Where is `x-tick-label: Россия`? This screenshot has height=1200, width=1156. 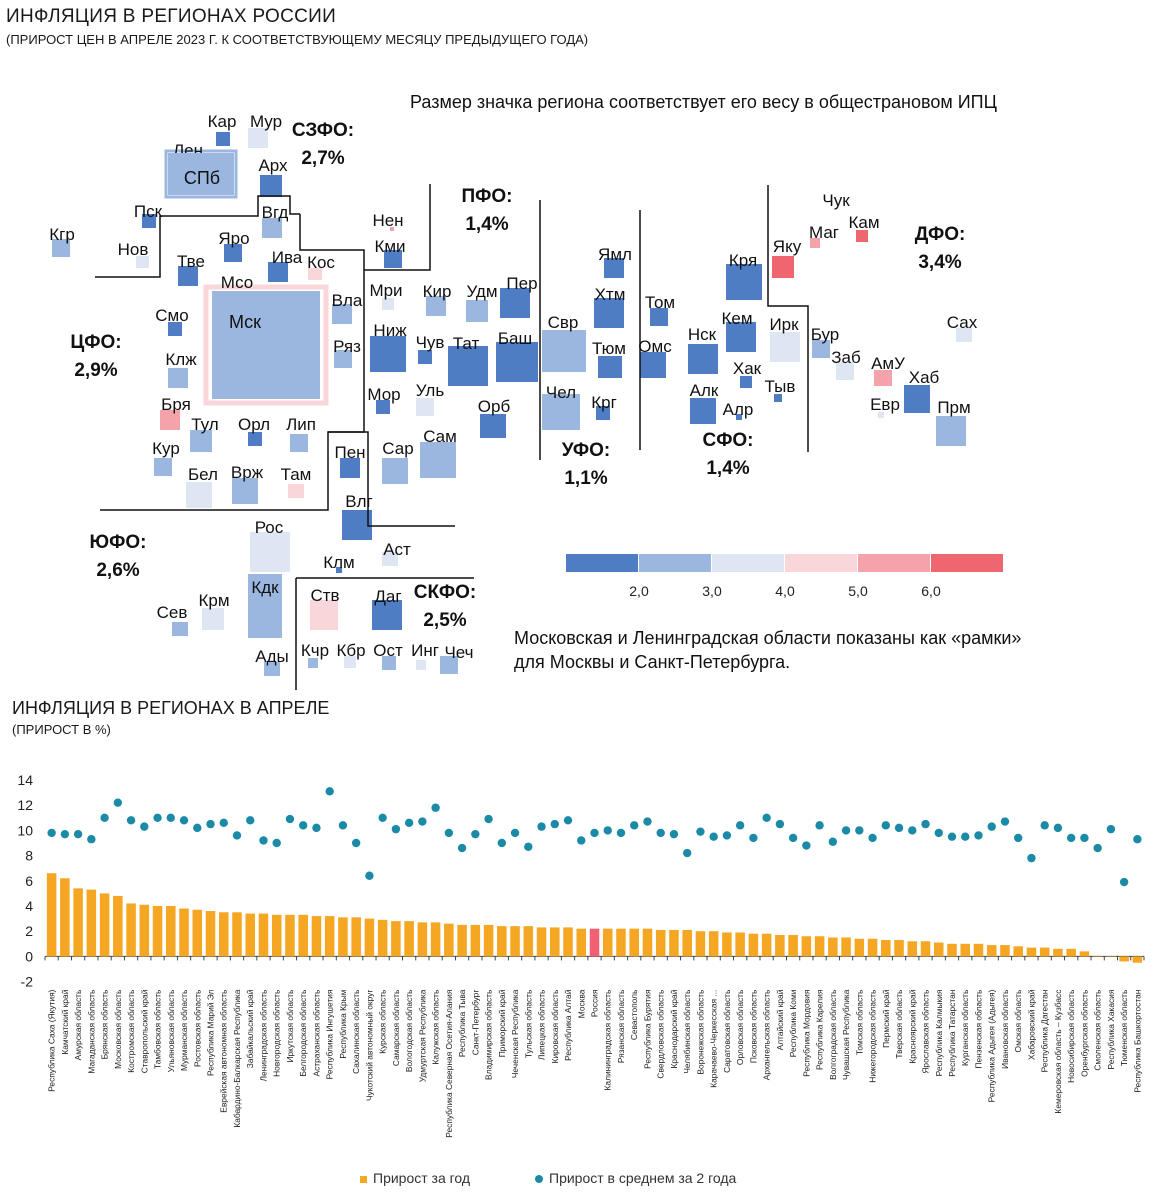 x-tick-label: Россия is located at coordinates (595, 1003).